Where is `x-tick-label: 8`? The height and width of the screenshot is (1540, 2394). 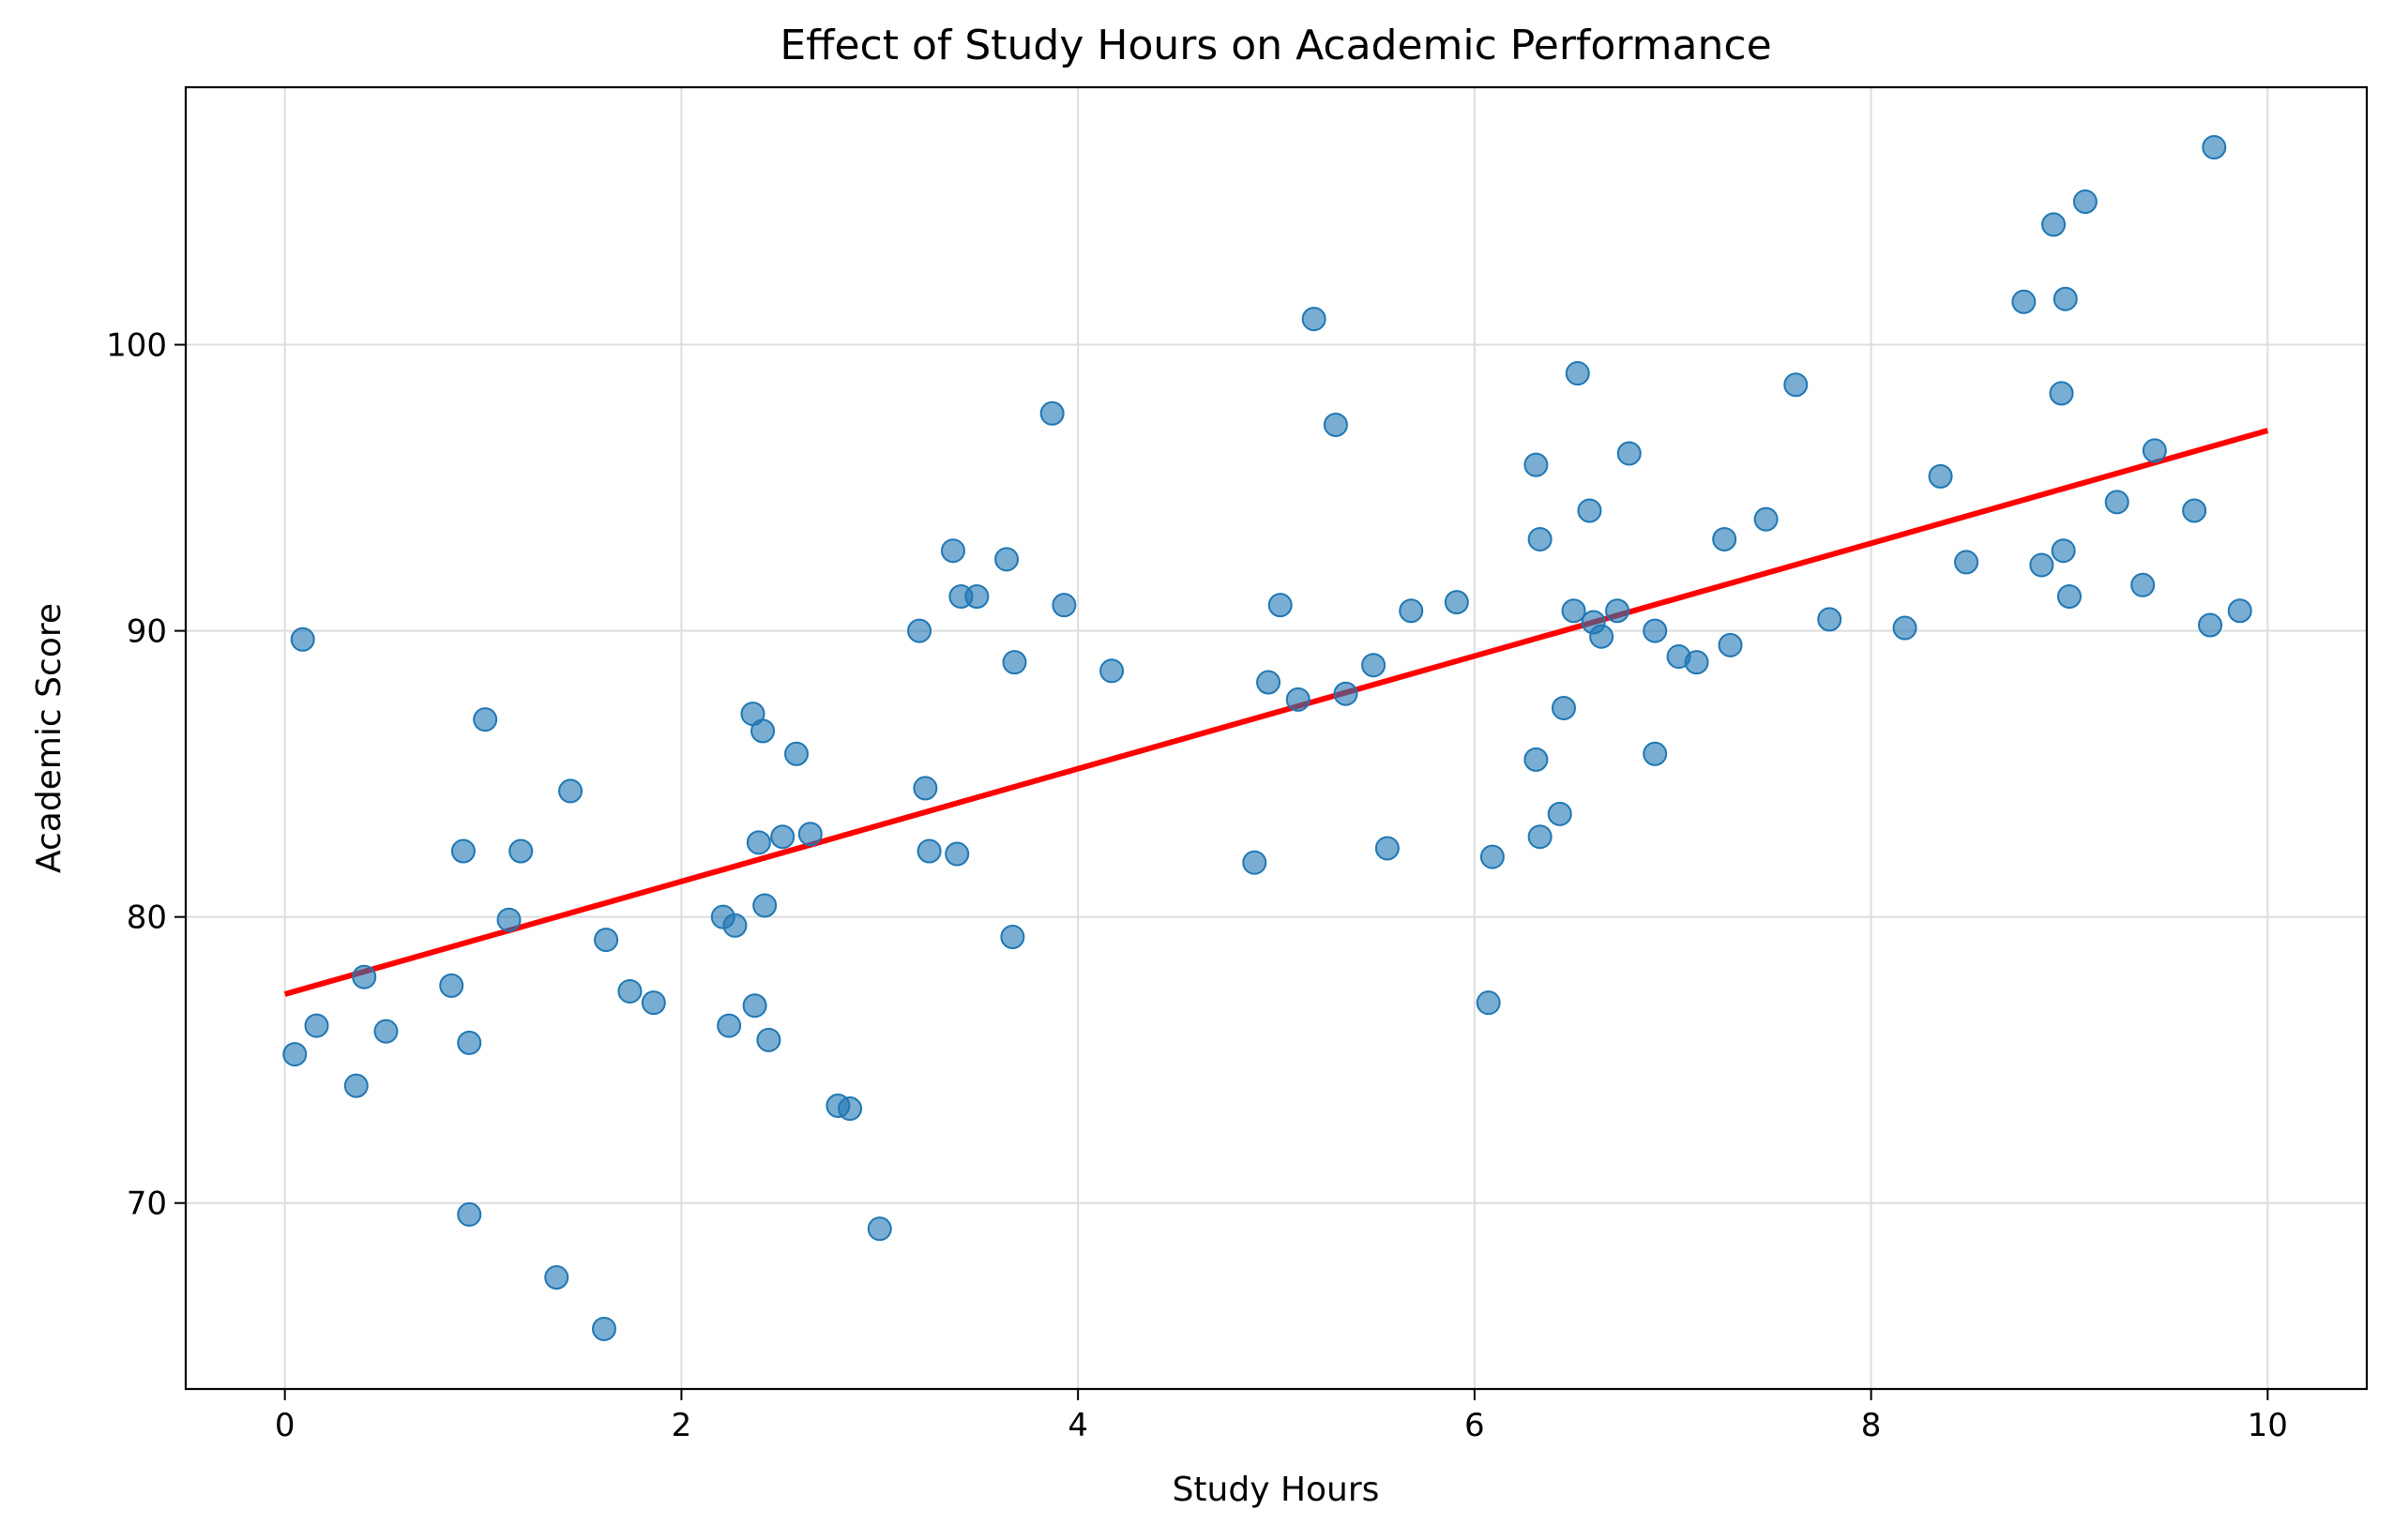 x-tick-label: 8 is located at coordinates (1871, 1425).